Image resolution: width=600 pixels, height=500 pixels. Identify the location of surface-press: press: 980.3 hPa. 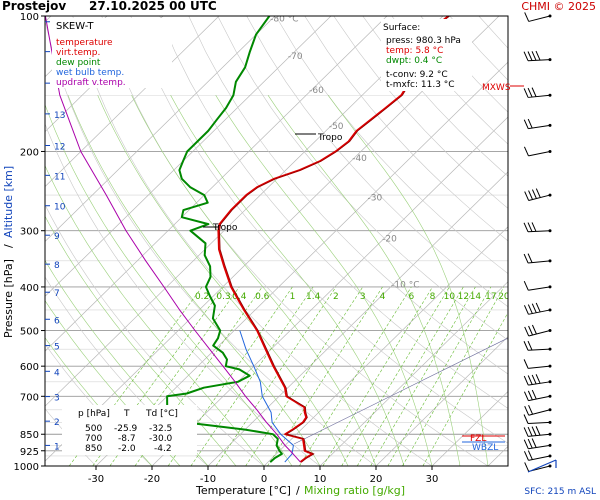
(423, 41).